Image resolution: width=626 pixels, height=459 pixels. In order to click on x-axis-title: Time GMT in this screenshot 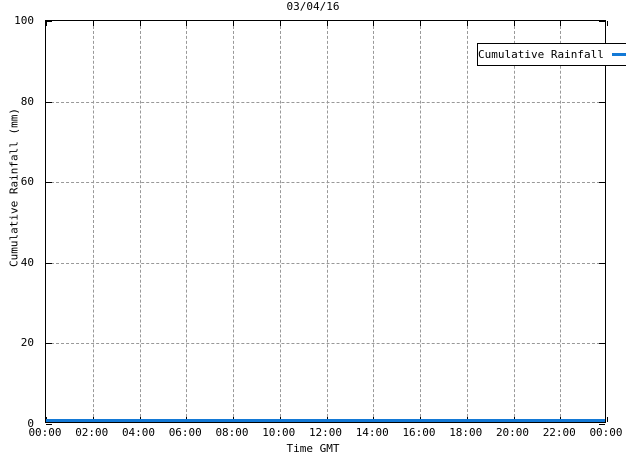, I will do `click(313, 448)`.